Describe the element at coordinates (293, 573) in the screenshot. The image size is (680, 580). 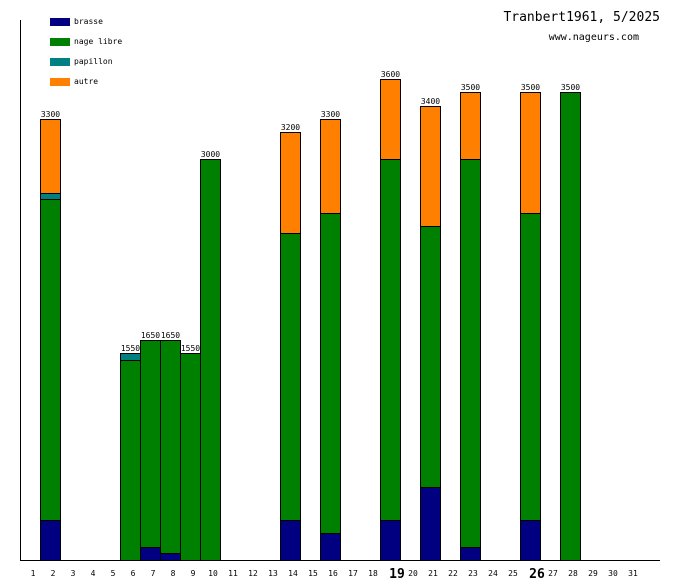
I see `x-tick-label-14: 14` at that location.